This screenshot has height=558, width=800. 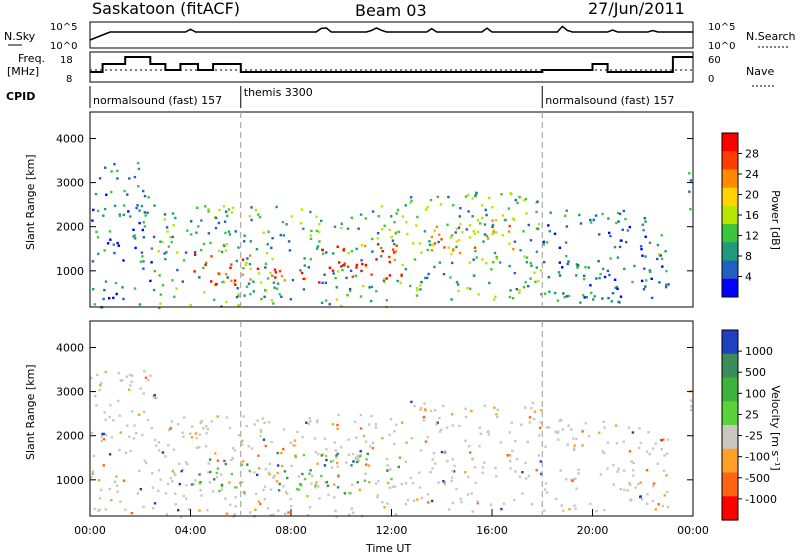 I want to click on ytick-label: 4000, so click(x=70, y=347).